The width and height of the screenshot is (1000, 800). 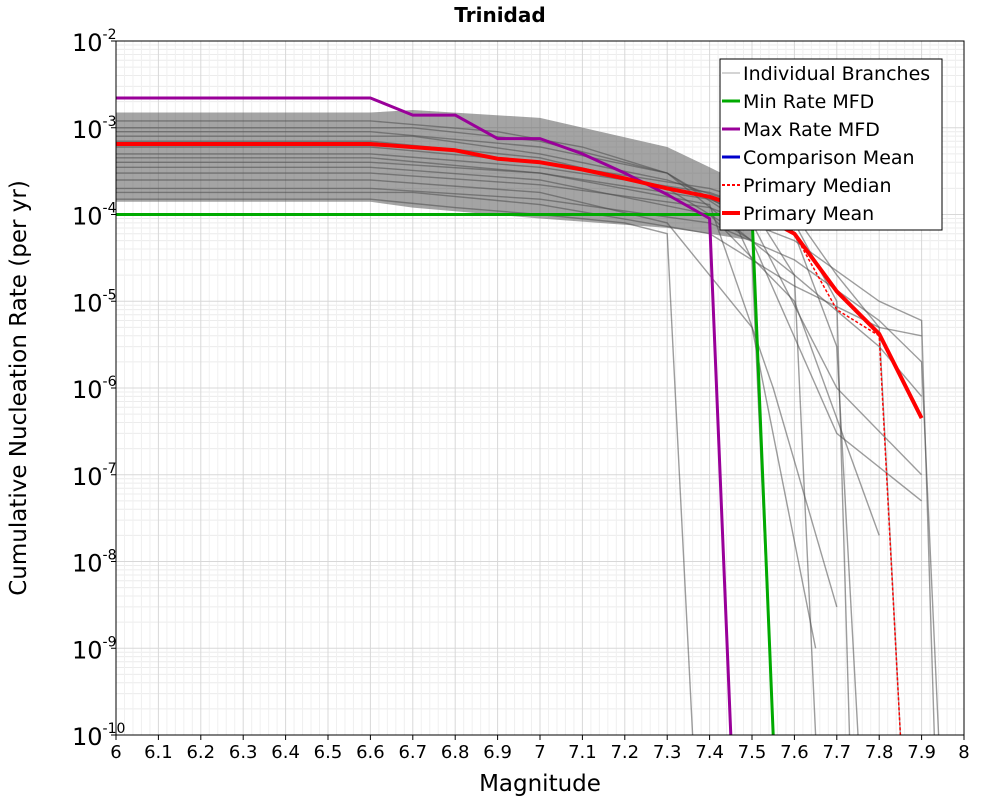 What do you see at coordinates (808, 102) in the screenshot?
I see `legend-label: Min Rate MFD` at bounding box center [808, 102].